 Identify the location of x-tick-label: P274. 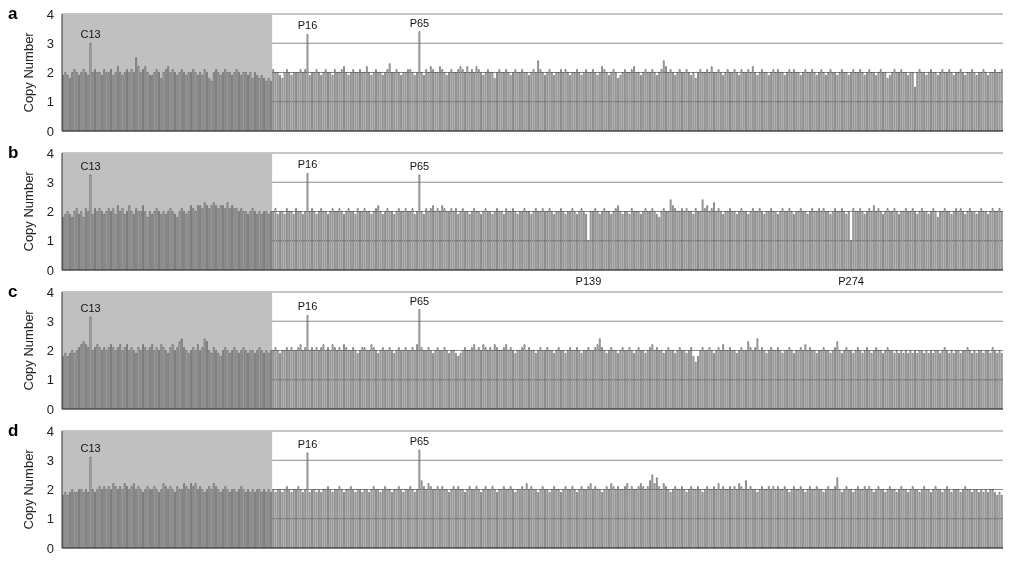
(851, 281).